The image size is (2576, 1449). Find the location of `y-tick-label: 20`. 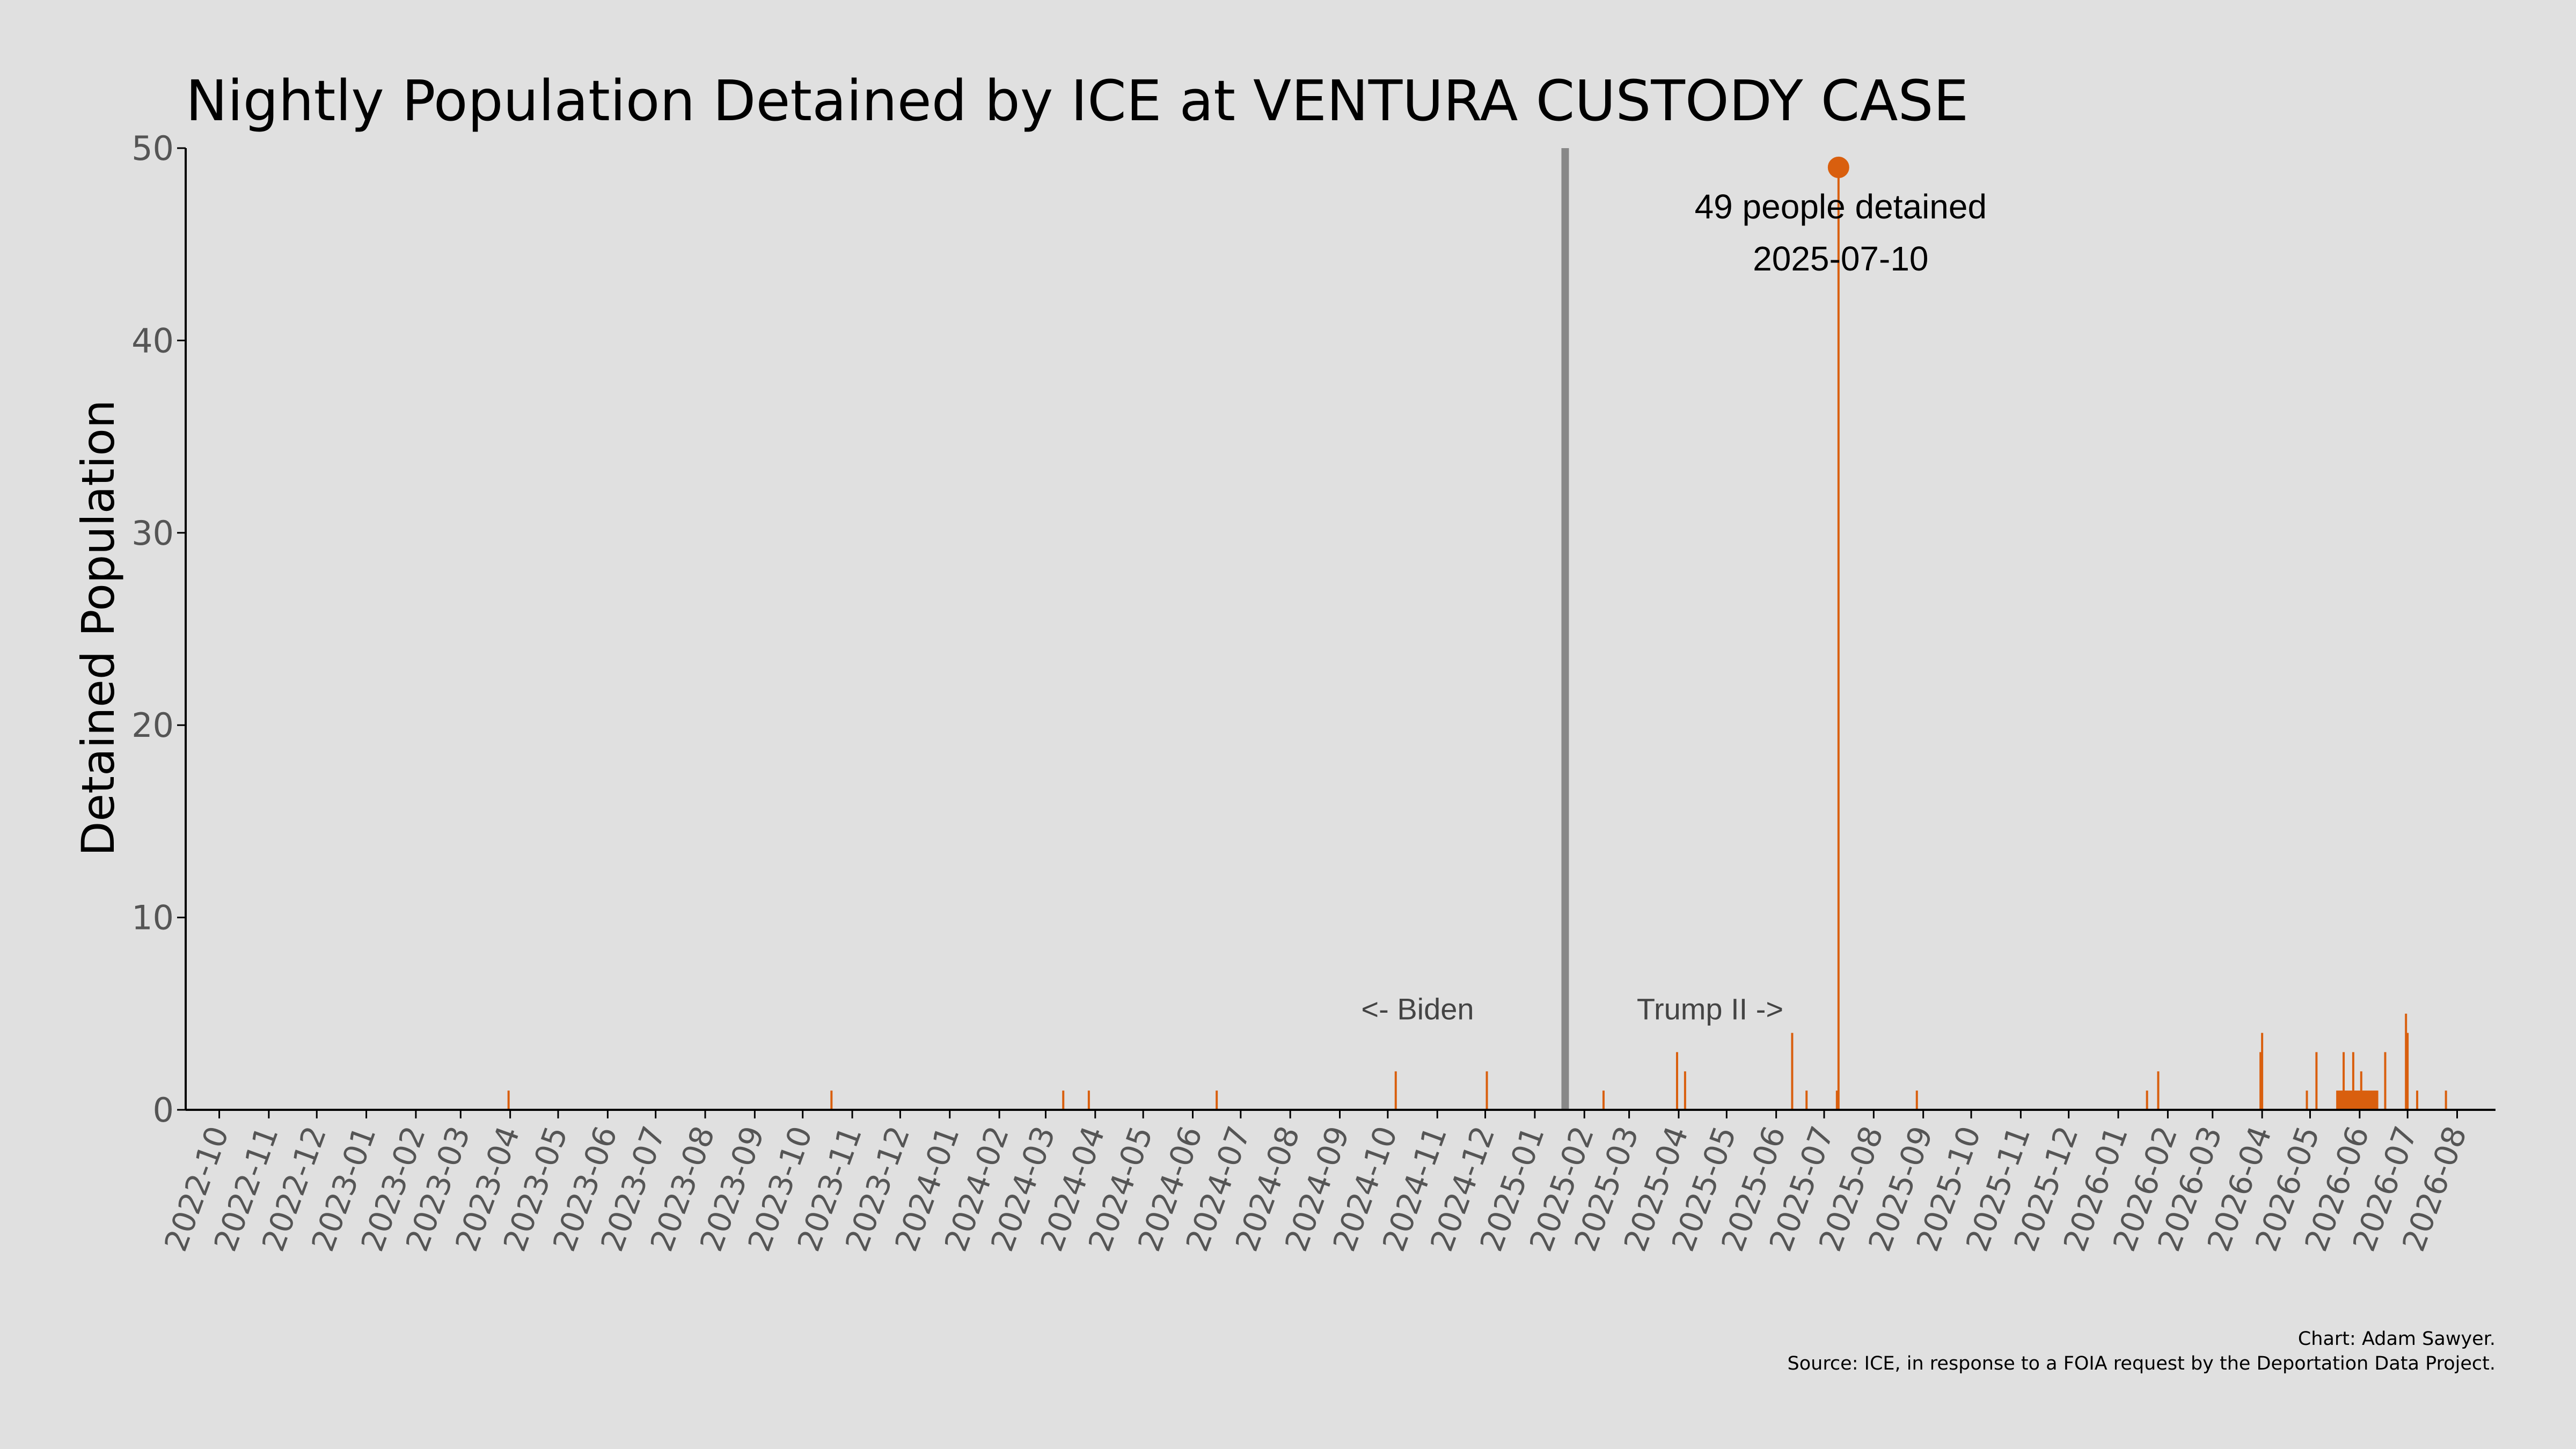

y-tick-label: 20 is located at coordinates (152, 725).